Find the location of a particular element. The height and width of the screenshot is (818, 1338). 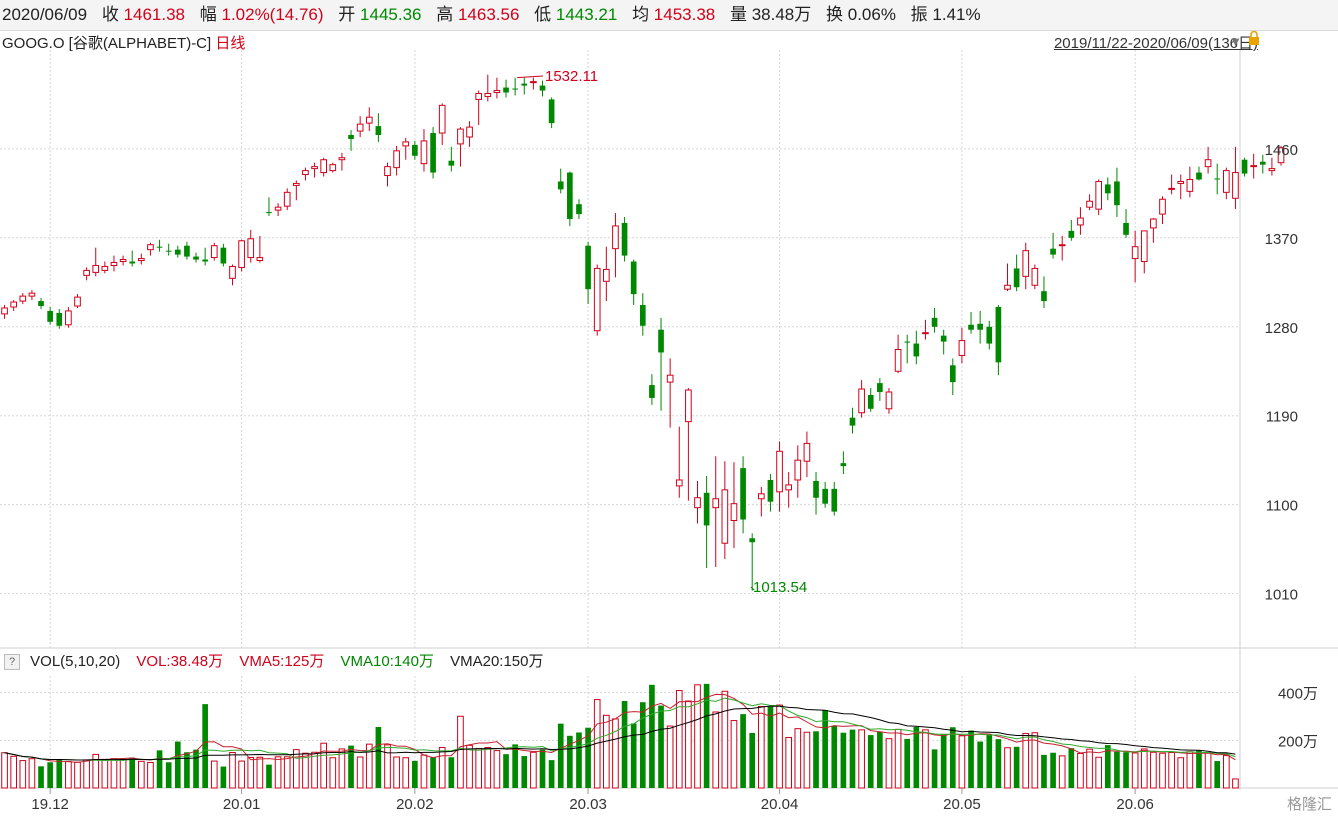

period-label: 日线 is located at coordinates (230, 43).